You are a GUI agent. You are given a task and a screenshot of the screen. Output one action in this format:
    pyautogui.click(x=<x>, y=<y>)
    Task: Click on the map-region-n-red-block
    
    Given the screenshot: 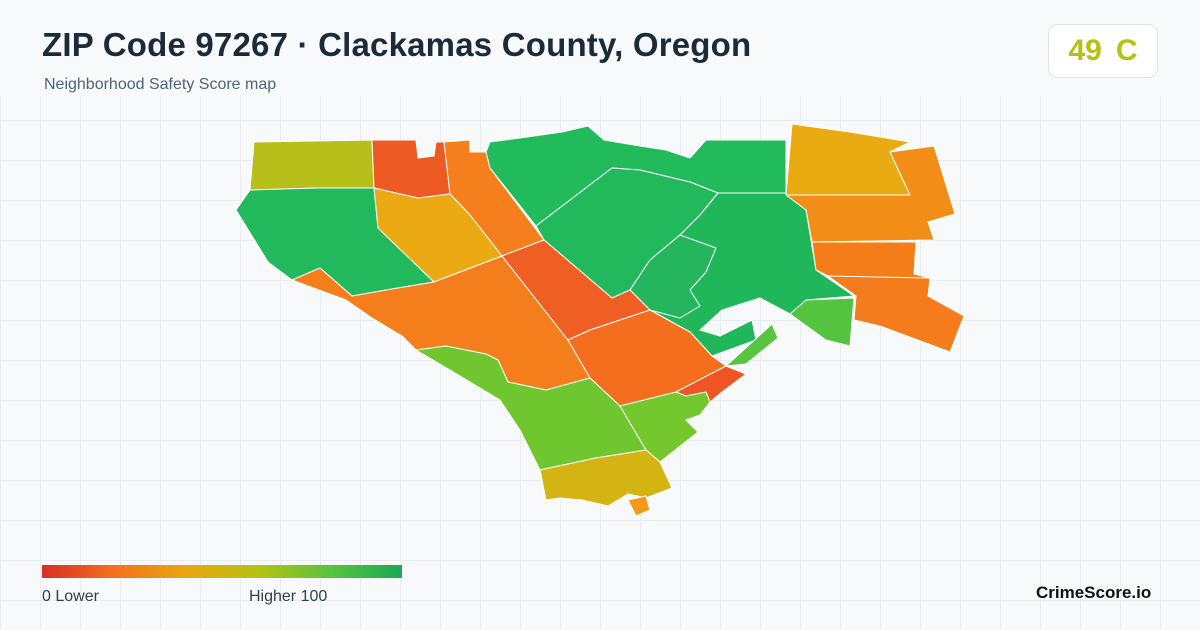 What is the action you would take?
    pyautogui.click(x=411, y=169)
    